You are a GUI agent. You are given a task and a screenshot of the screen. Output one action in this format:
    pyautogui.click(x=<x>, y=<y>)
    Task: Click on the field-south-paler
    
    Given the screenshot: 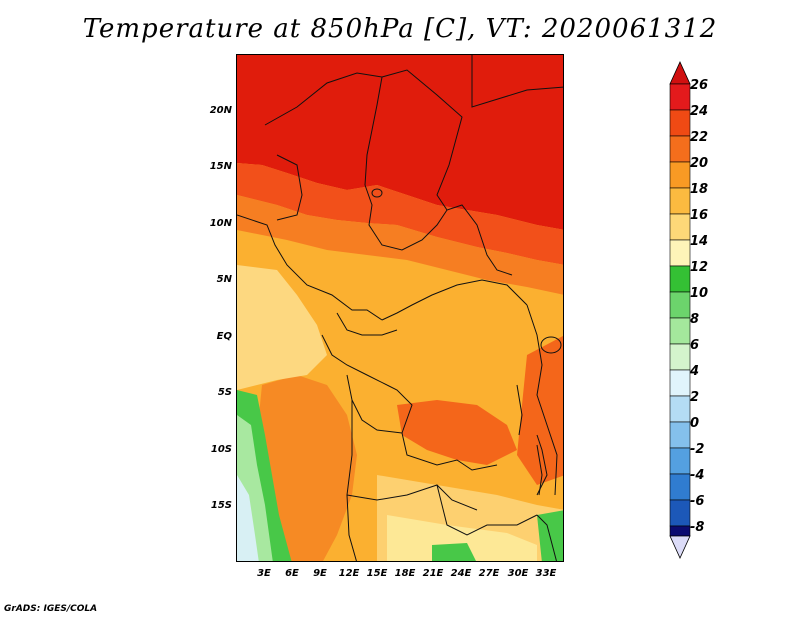 What is the action you would take?
    pyautogui.click(x=462, y=538)
    